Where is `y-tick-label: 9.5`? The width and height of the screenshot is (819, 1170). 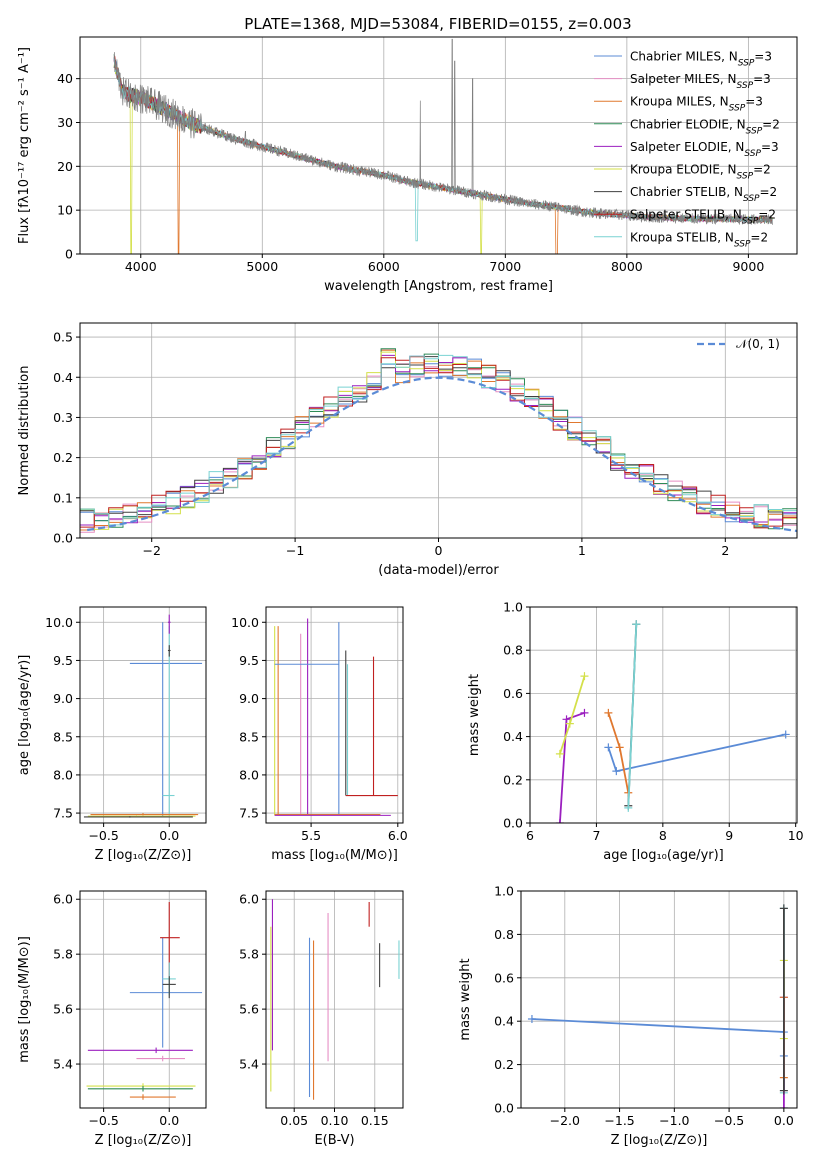 y-tick-label: 9.5 is located at coordinates (249, 660).